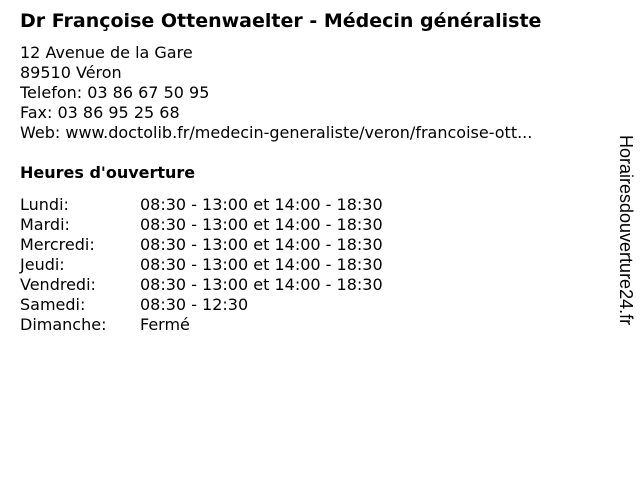 The width and height of the screenshot is (640, 480). What do you see at coordinates (44, 204) in the screenshot?
I see `day-label: Lundi:` at bounding box center [44, 204].